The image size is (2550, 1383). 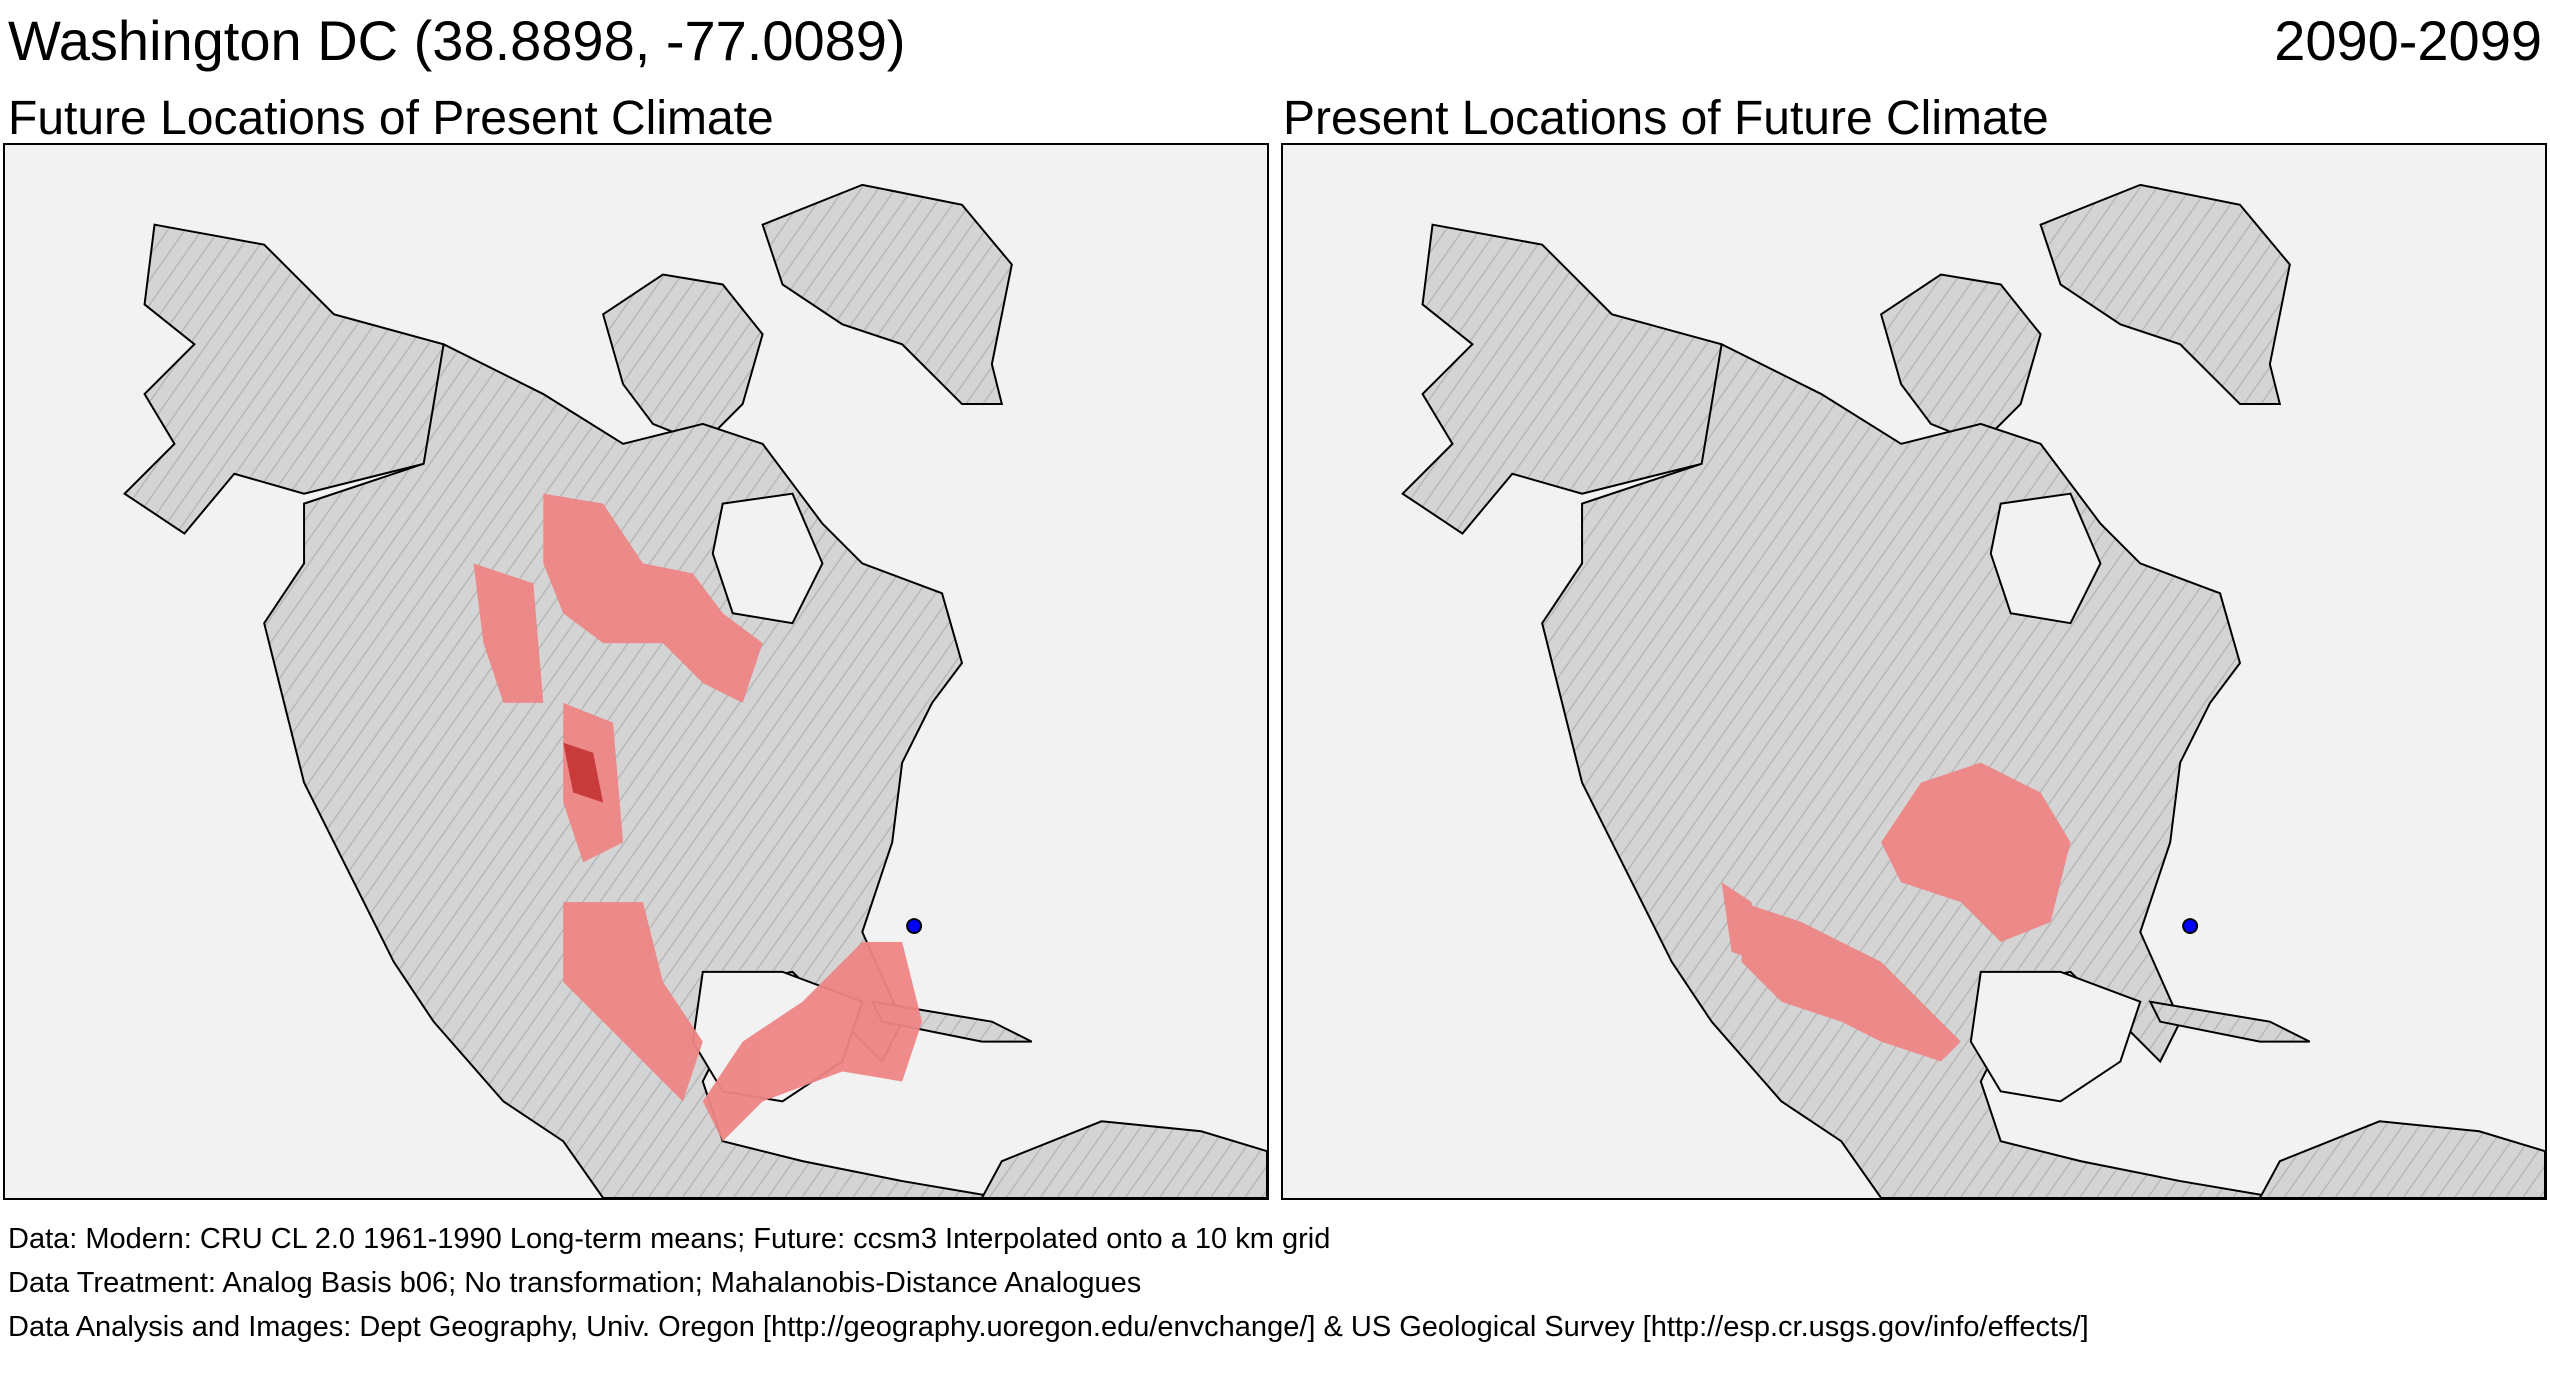 What do you see at coordinates (1851, 982) in the screenshot?
I see `analog-region-southwest-desert` at bounding box center [1851, 982].